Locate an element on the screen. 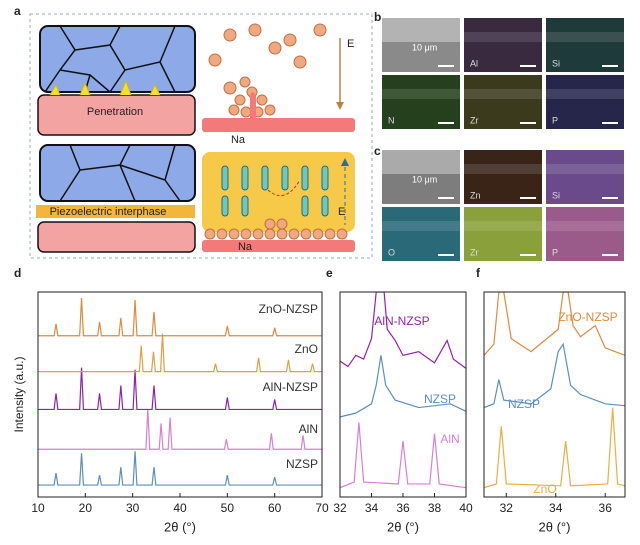  series-label: ZnO is located at coordinates (306, 349).